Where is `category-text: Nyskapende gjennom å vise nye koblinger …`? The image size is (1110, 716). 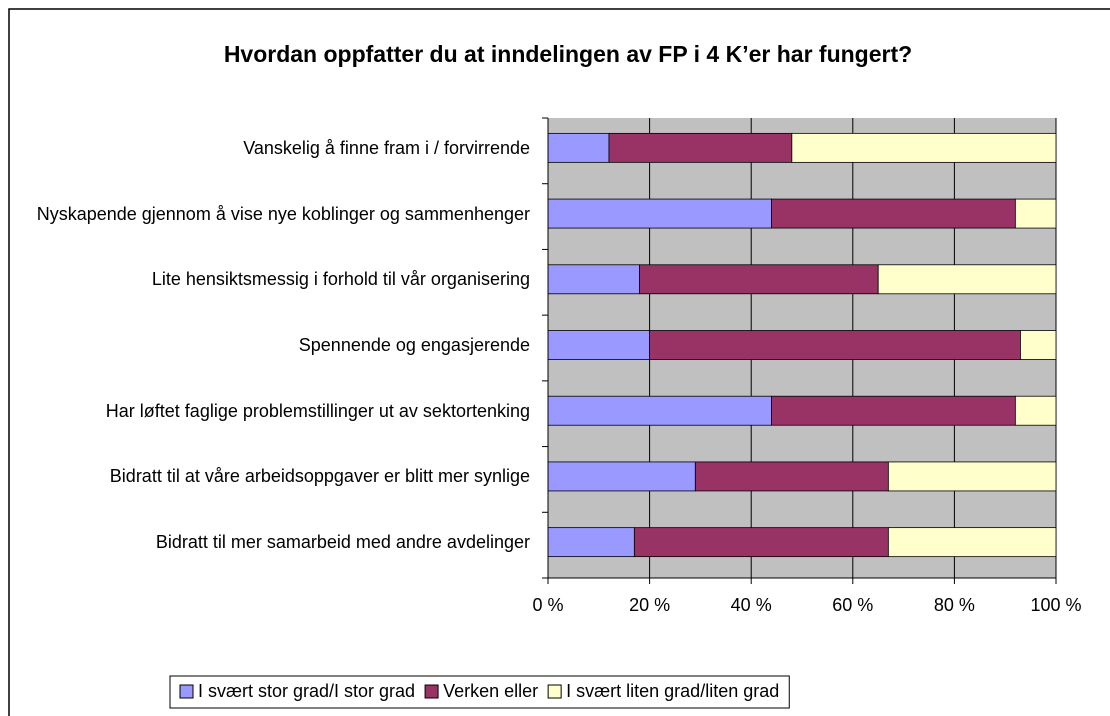 category-text: Nyskapende gjennom å vise nye koblinger … is located at coordinates (283, 213).